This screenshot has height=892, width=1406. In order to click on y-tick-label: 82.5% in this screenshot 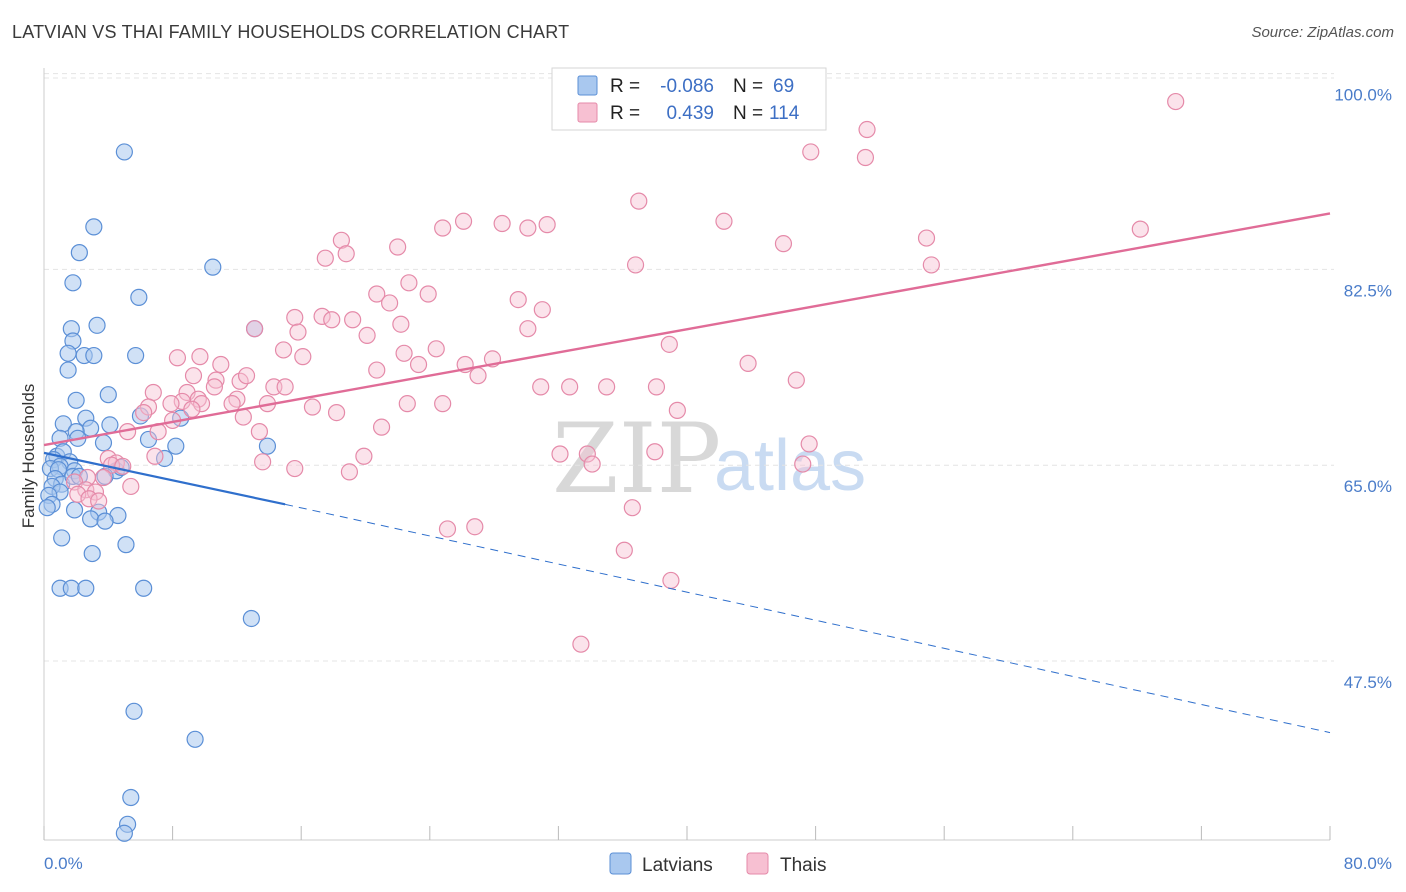, I will do `click(1368, 290)`.